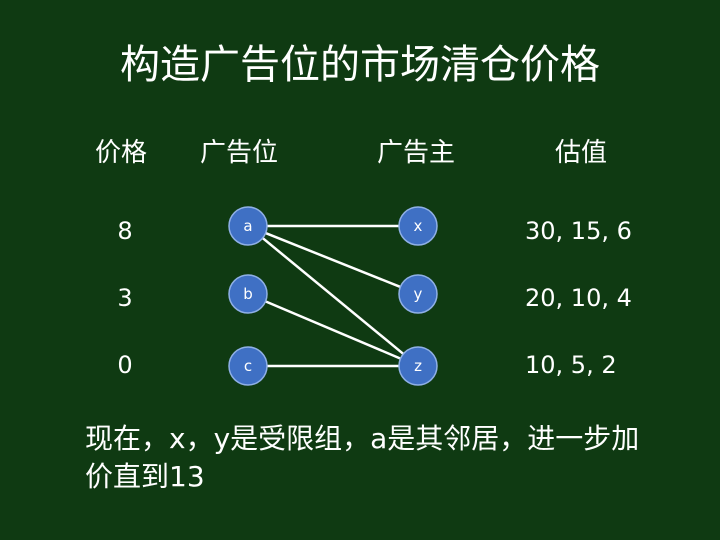 The width and height of the screenshot is (720, 540). Describe the element at coordinates (333, 330) in the screenshot. I see `edge-b-z` at that location.